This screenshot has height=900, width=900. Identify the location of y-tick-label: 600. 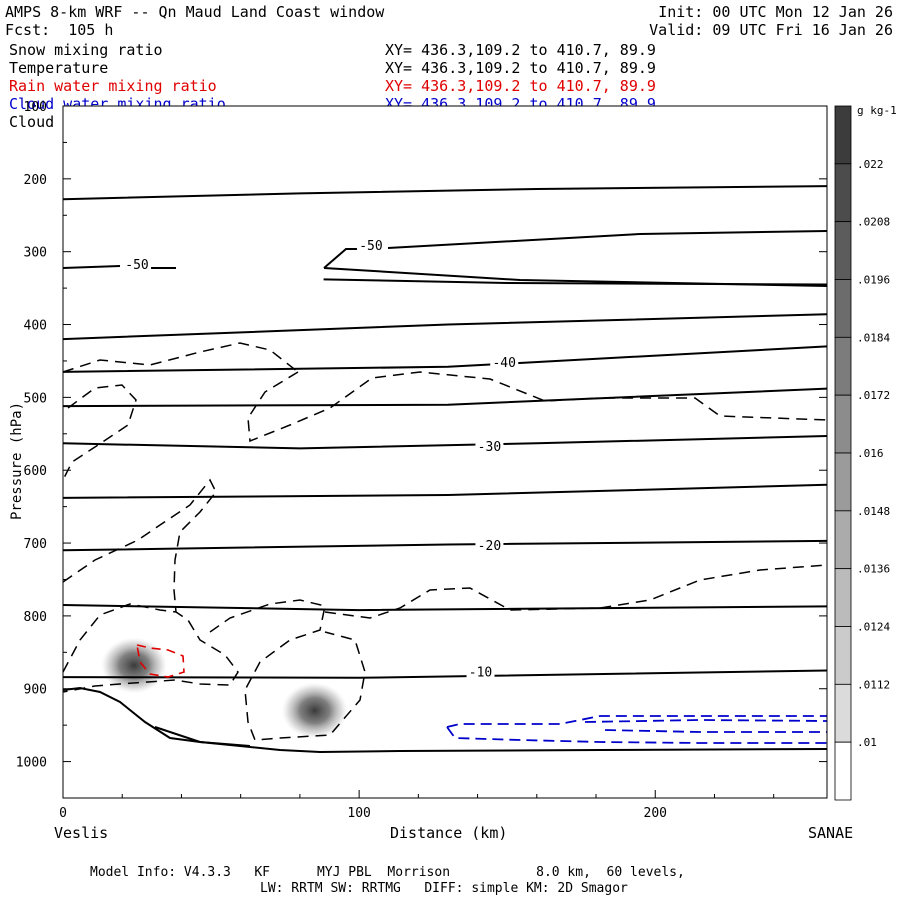
(35, 471).